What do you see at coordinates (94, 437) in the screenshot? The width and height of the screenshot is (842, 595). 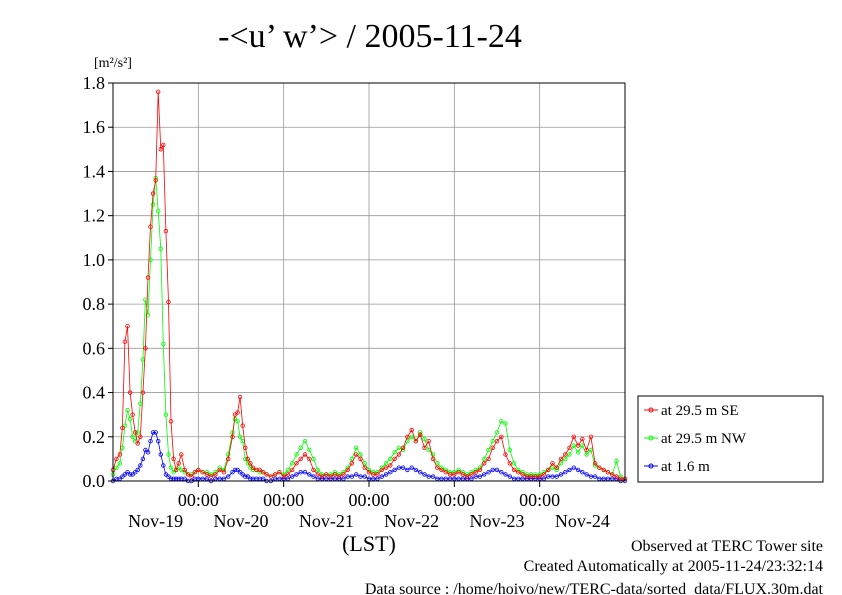 I see `y-tick-label: 0.2` at bounding box center [94, 437].